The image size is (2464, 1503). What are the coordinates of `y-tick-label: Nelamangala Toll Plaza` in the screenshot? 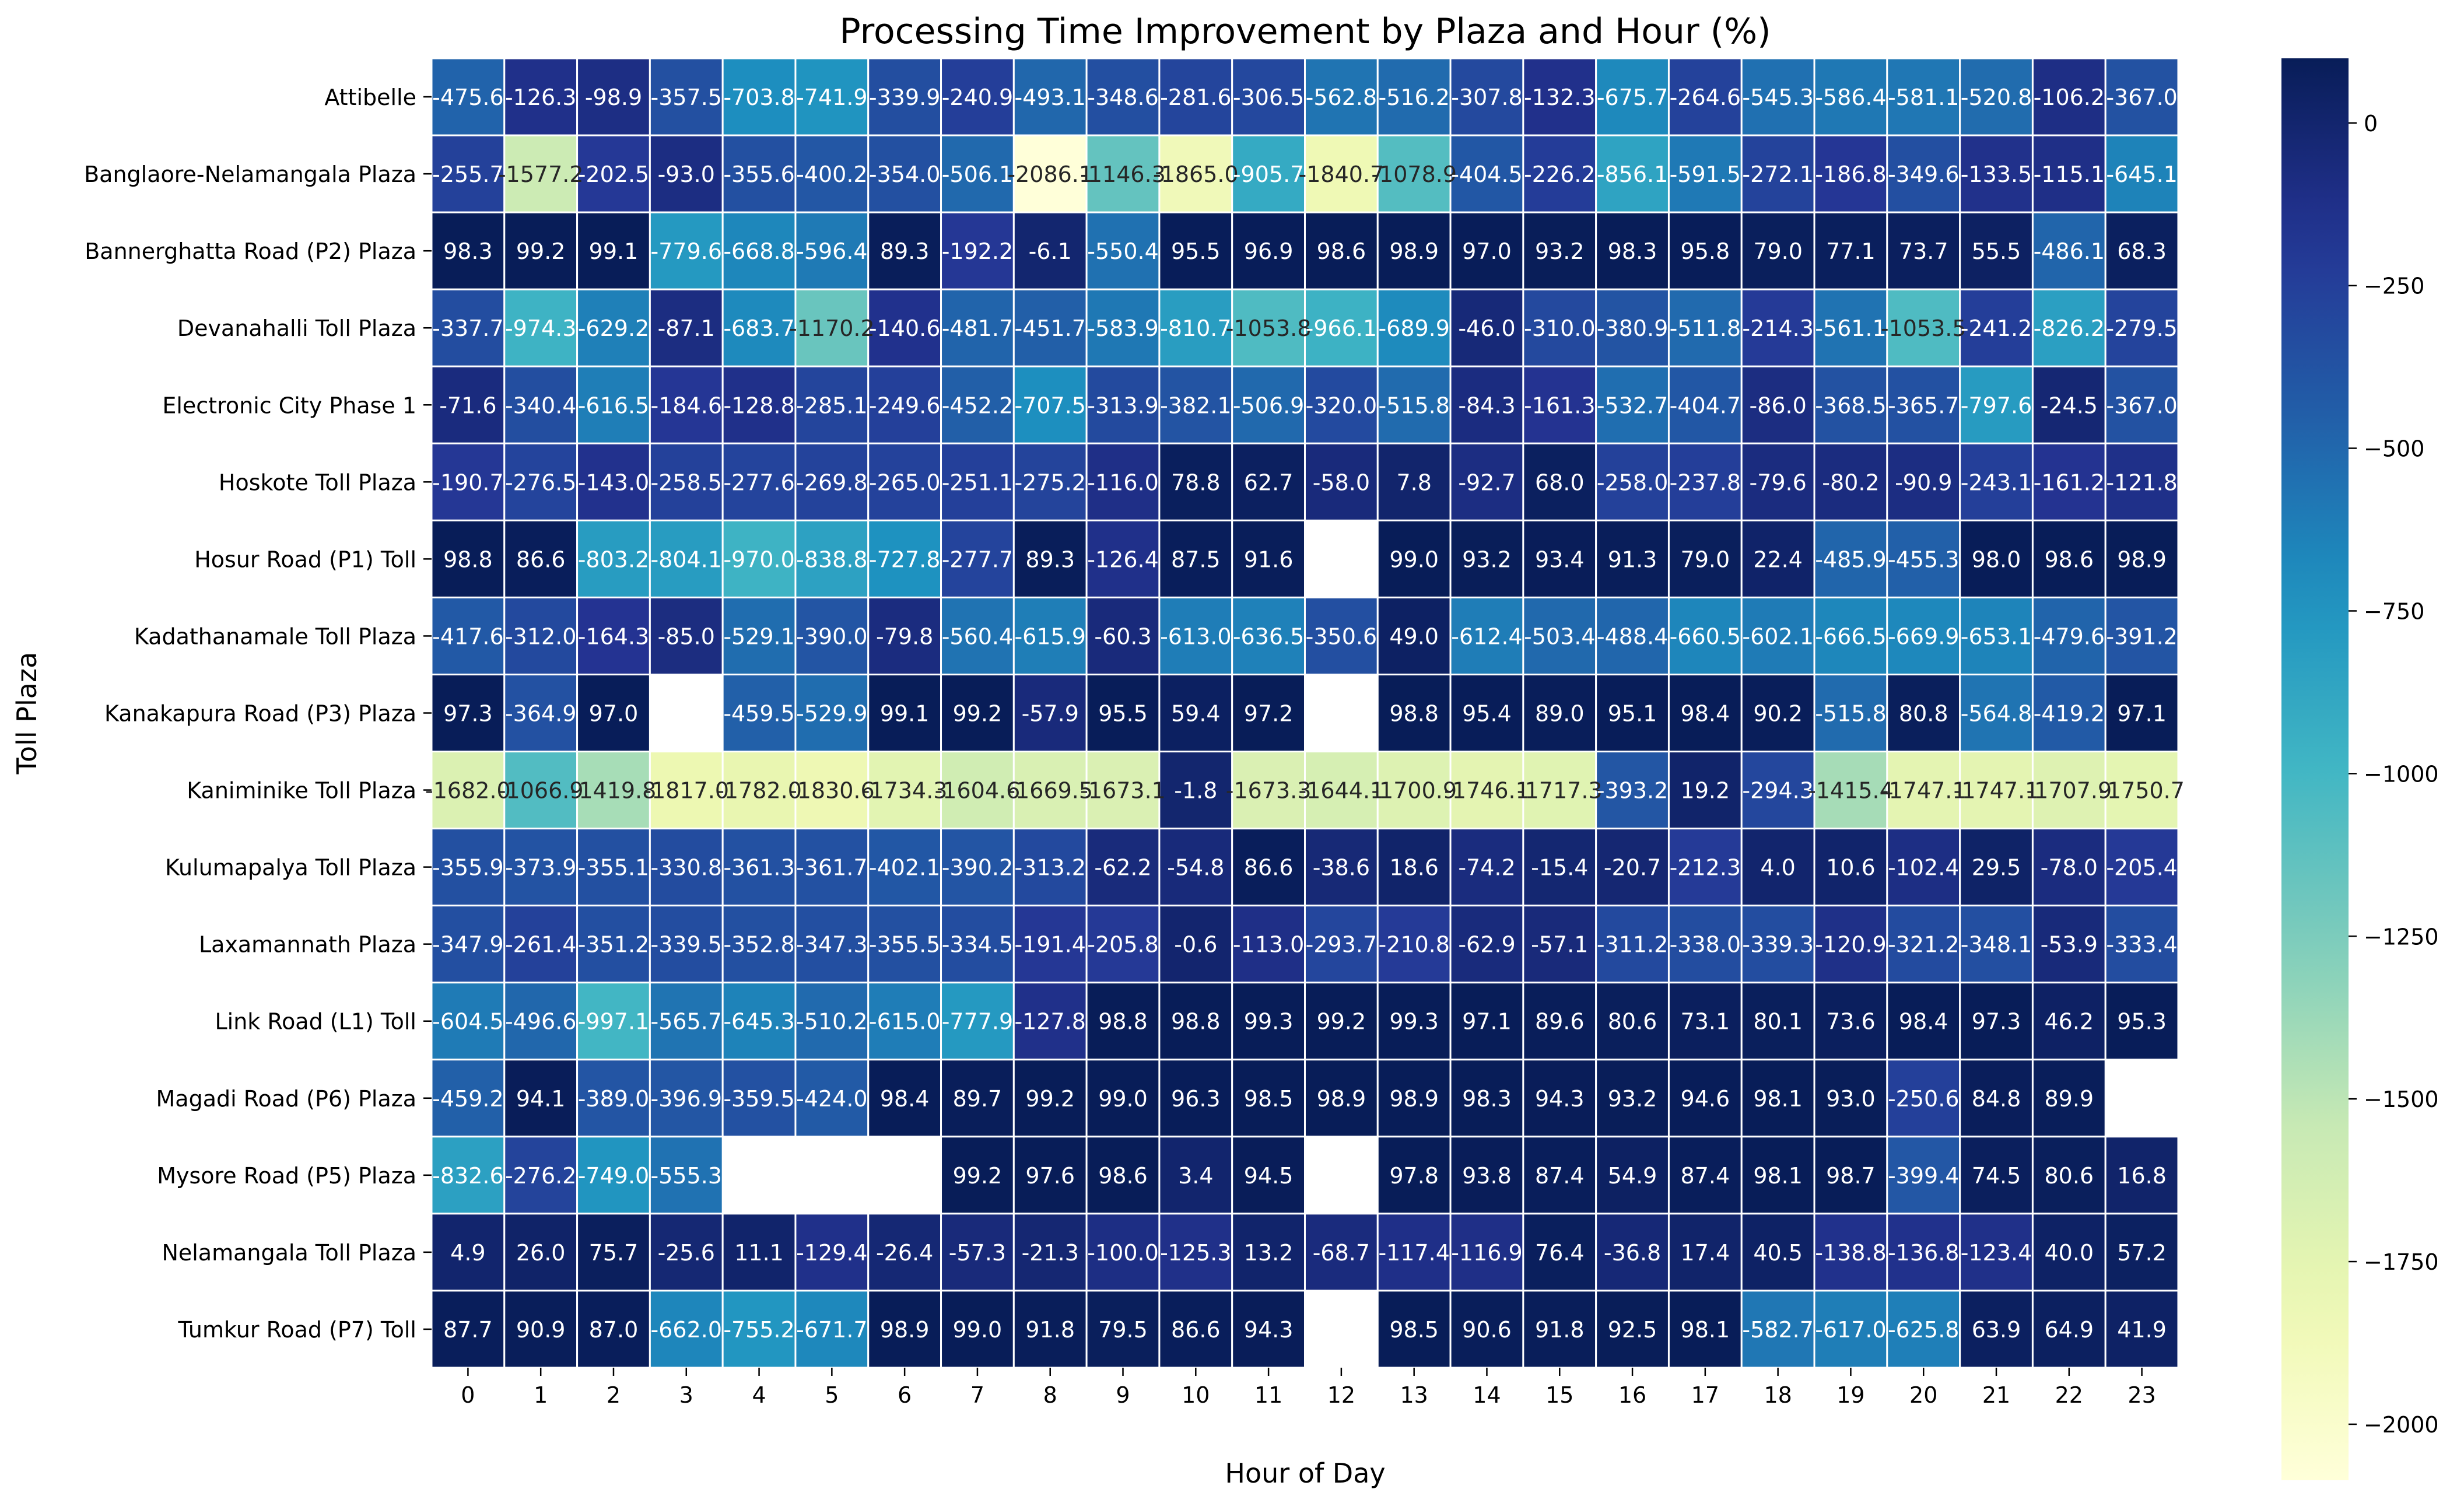 It's located at (289, 1253).